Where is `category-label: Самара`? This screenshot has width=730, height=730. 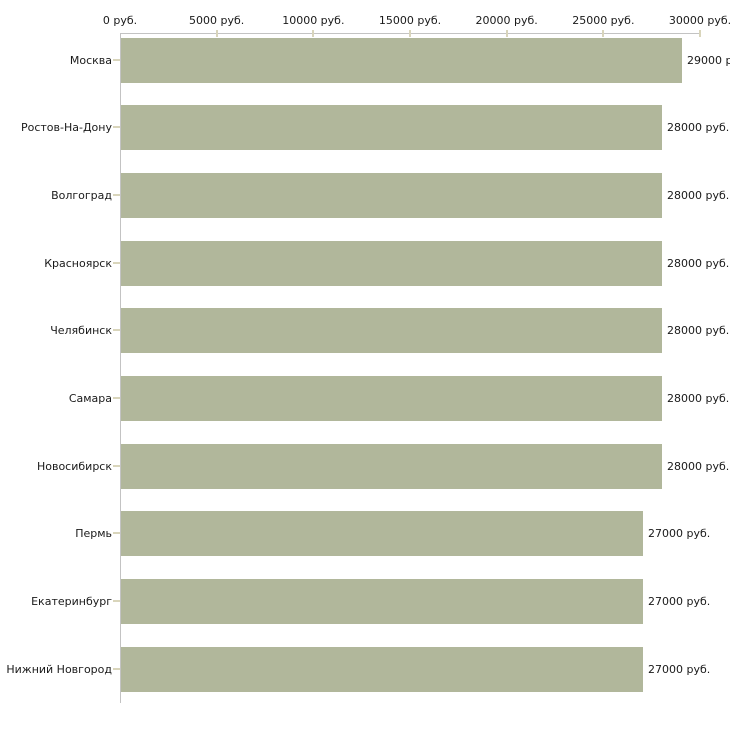
category-label: Самара is located at coordinates (90, 398).